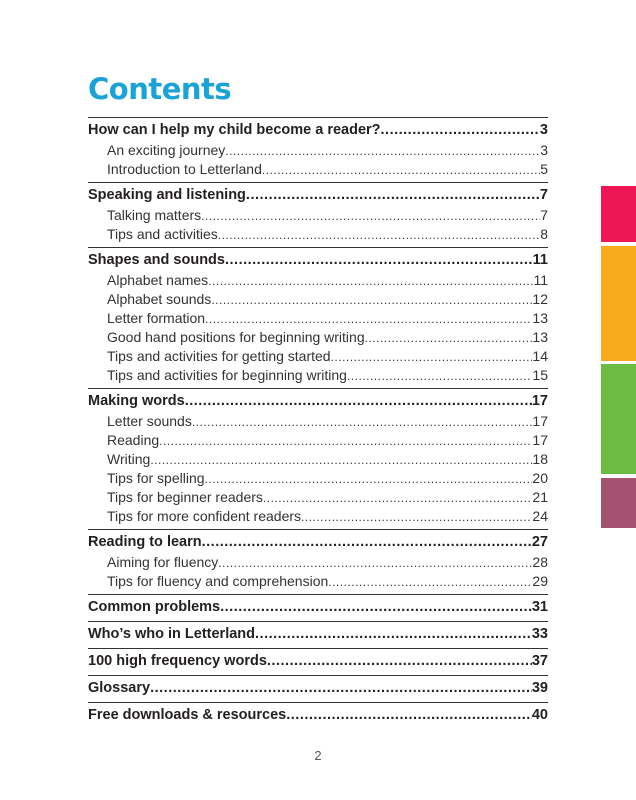 Image resolution: width=636 pixels, height=800 pixels. I want to click on toc-item: Tips for beginner readers 21, so click(318, 497).